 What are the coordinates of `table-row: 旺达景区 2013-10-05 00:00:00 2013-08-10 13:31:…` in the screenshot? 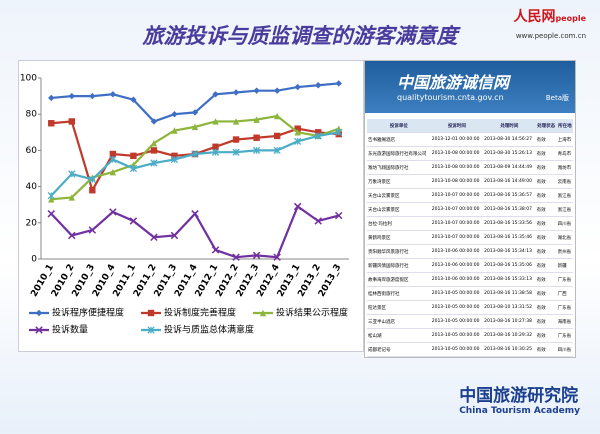 It's located at (470, 307).